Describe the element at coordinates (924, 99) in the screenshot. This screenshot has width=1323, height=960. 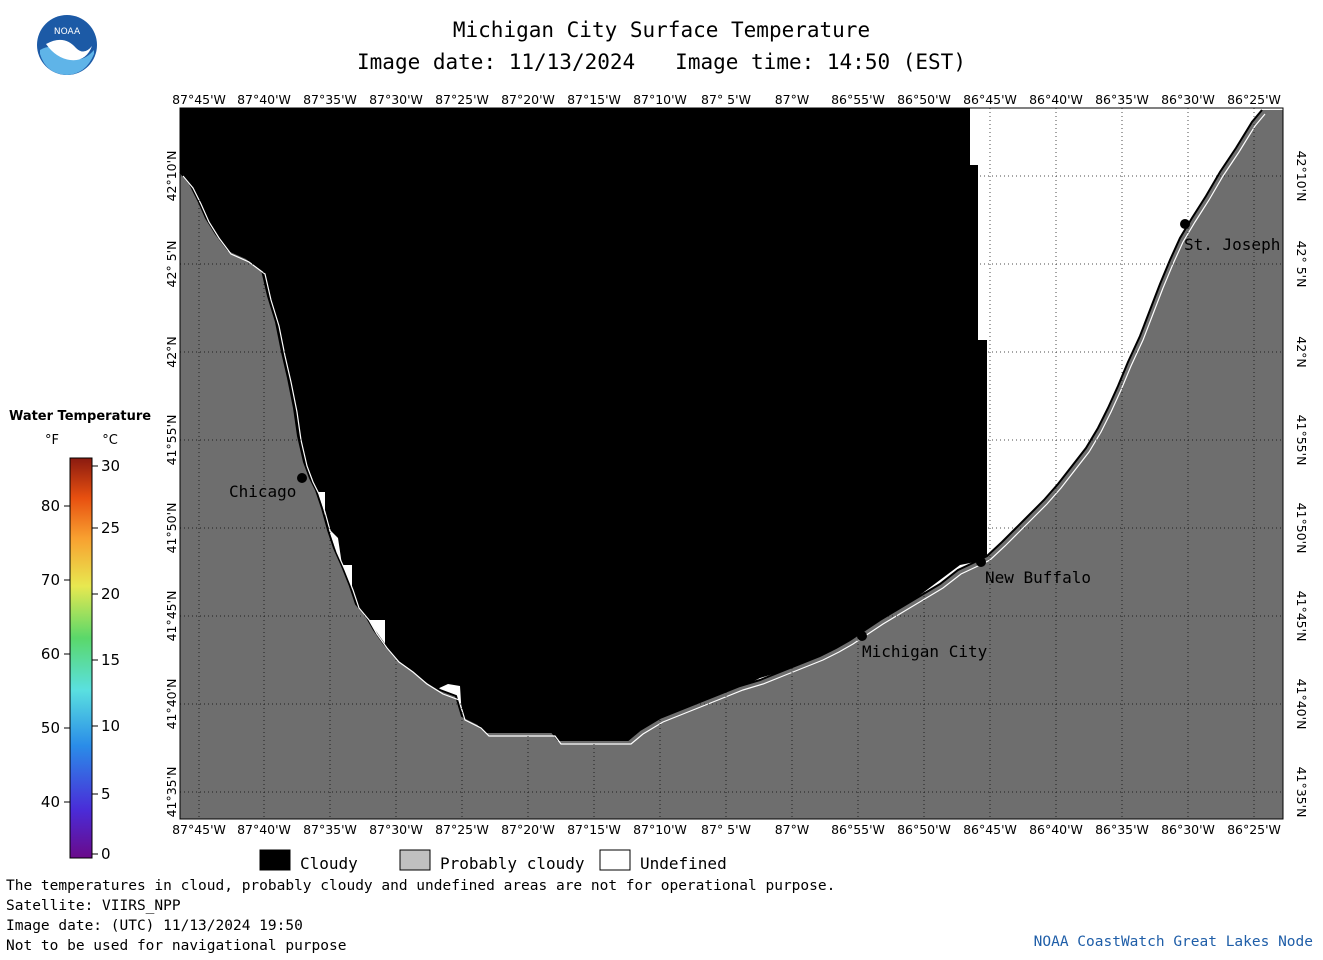
I see `lon-label-top: 86°50'W` at that location.